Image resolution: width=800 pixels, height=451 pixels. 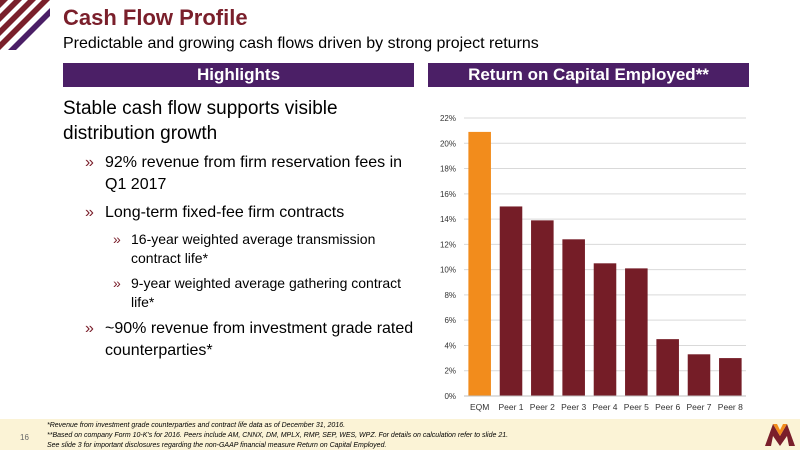 What do you see at coordinates (479, 263) in the screenshot?
I see `bar-eqm` at bounding box center [479, 263].